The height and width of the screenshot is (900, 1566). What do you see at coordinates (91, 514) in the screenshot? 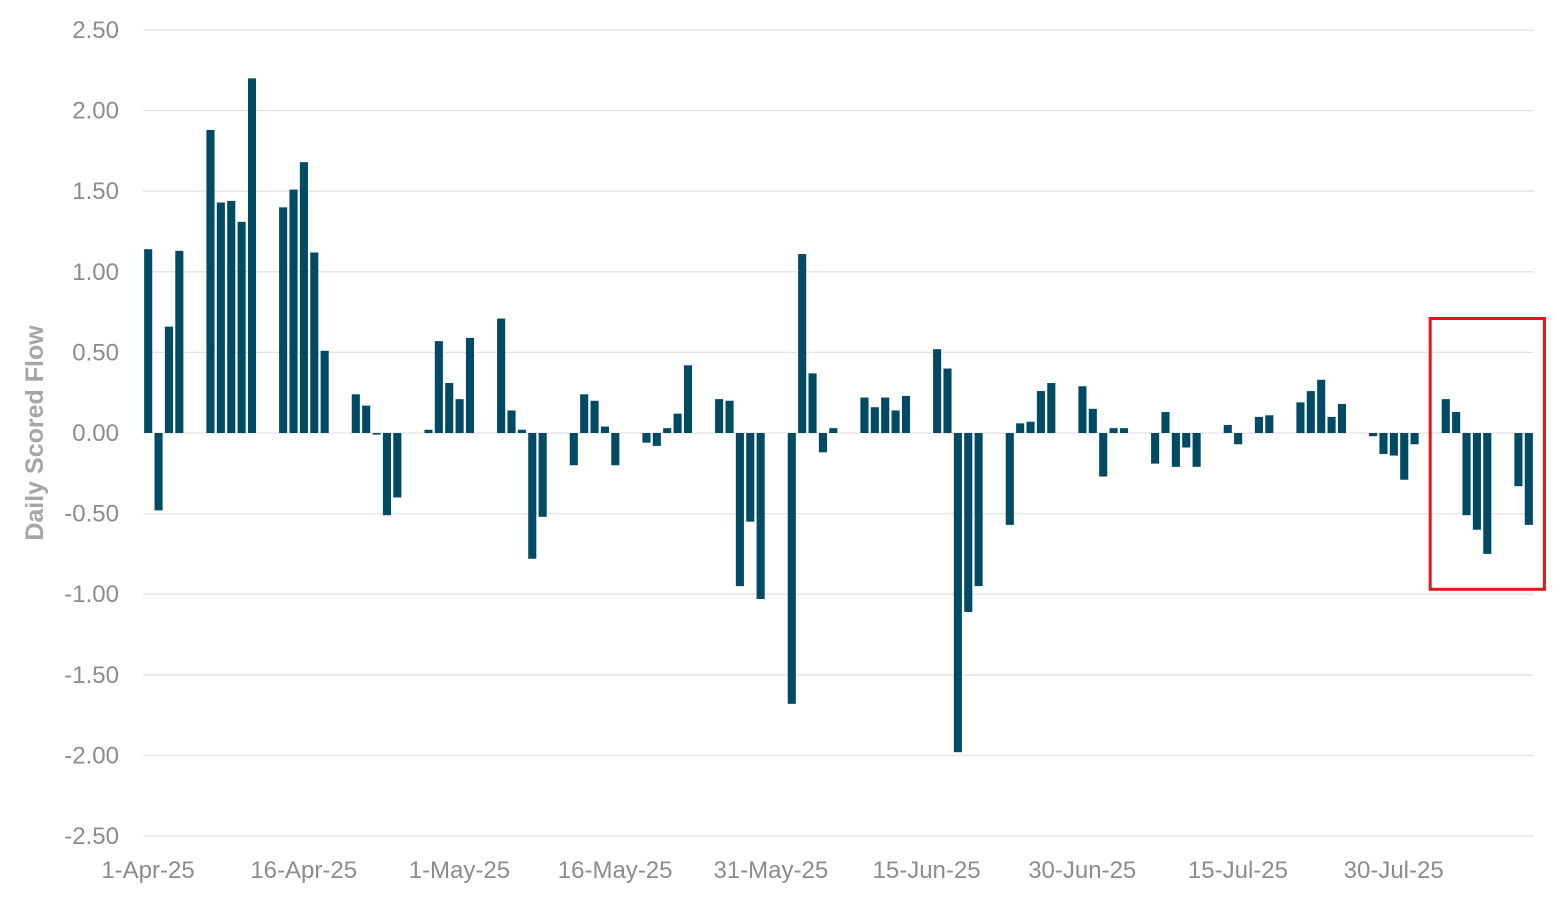
I see `y-tick-label: -0.50` at bounding box center [91, 514].